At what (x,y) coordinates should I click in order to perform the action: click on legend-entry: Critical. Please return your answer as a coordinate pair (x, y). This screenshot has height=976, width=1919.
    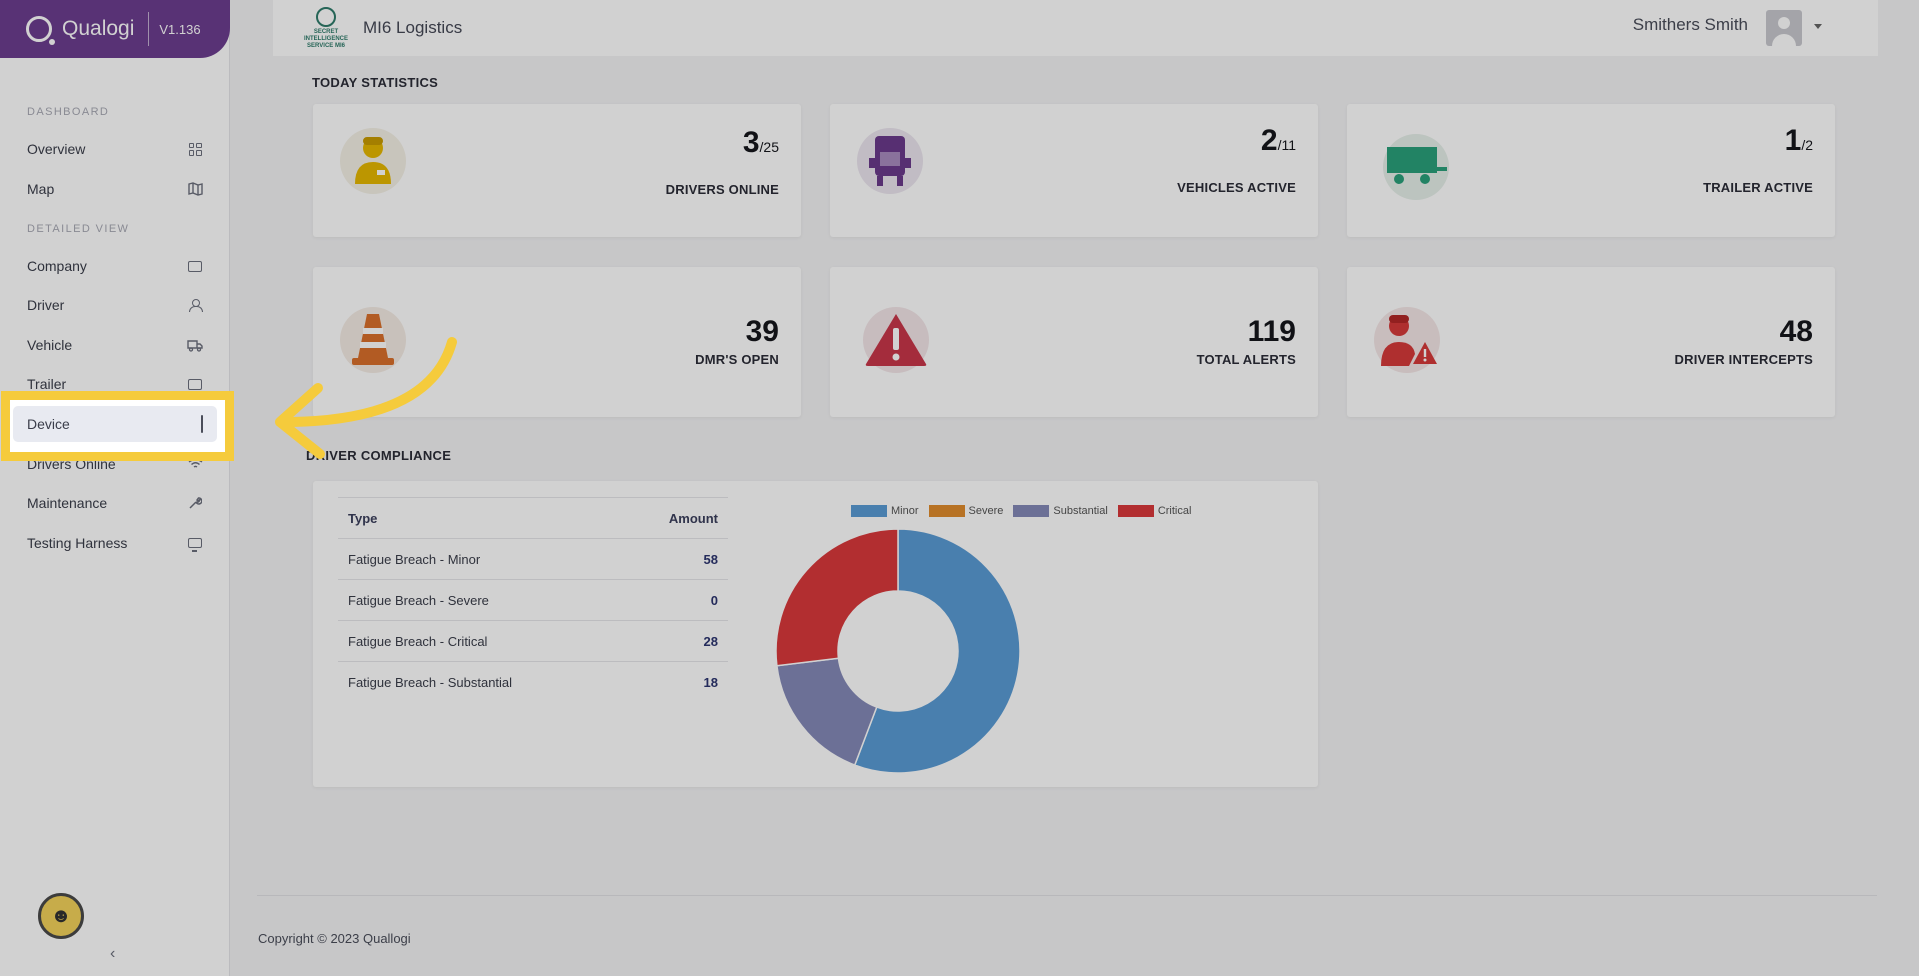
    Looking at the image, I should click on (1154, 511).